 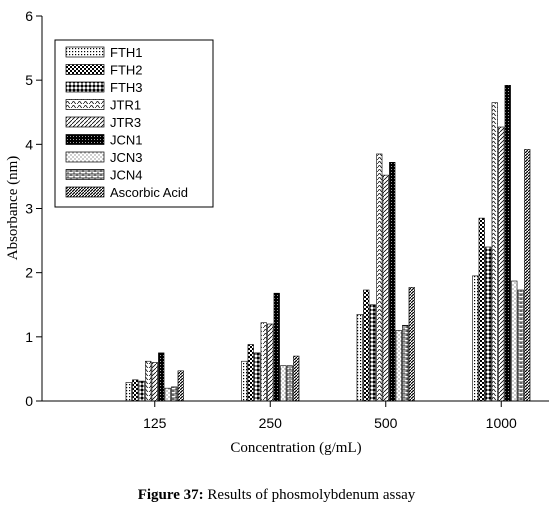 What do you see at coordinates (126, 157) in the screenshot?
I see `legend-label: JCN3` at bounding box center [126, 157].